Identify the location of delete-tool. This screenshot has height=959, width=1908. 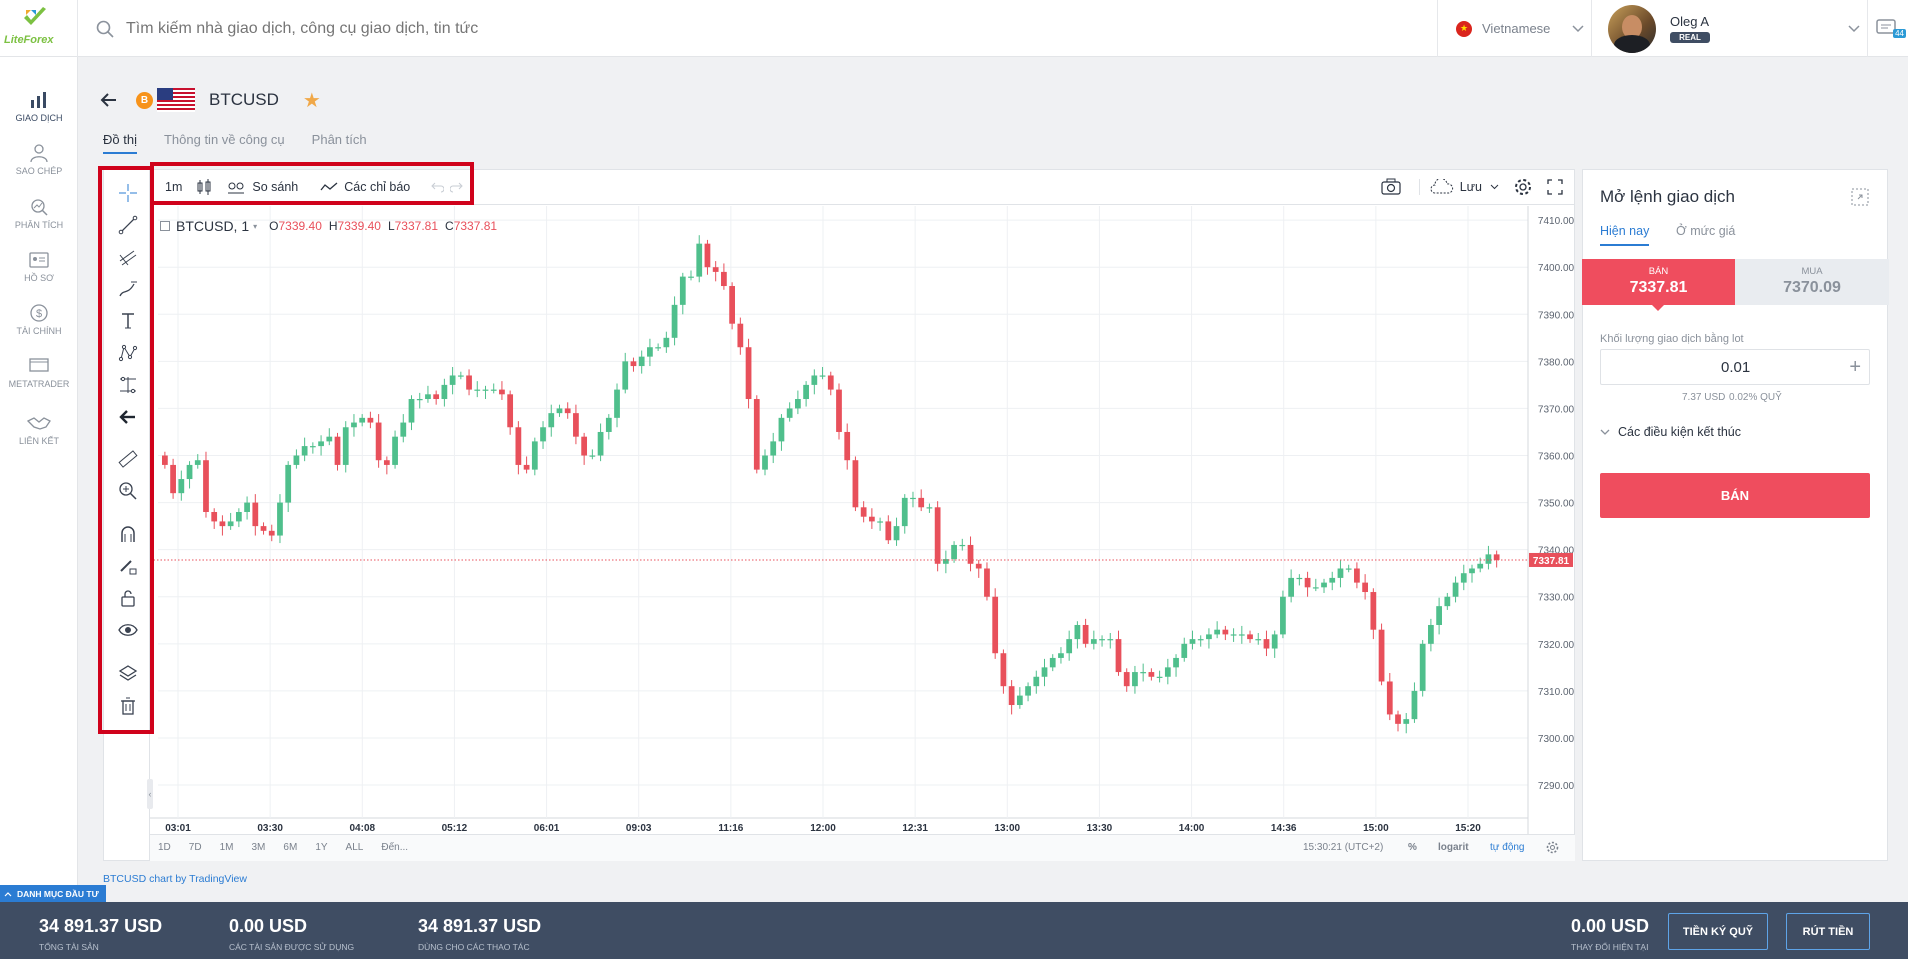
(128, 706).